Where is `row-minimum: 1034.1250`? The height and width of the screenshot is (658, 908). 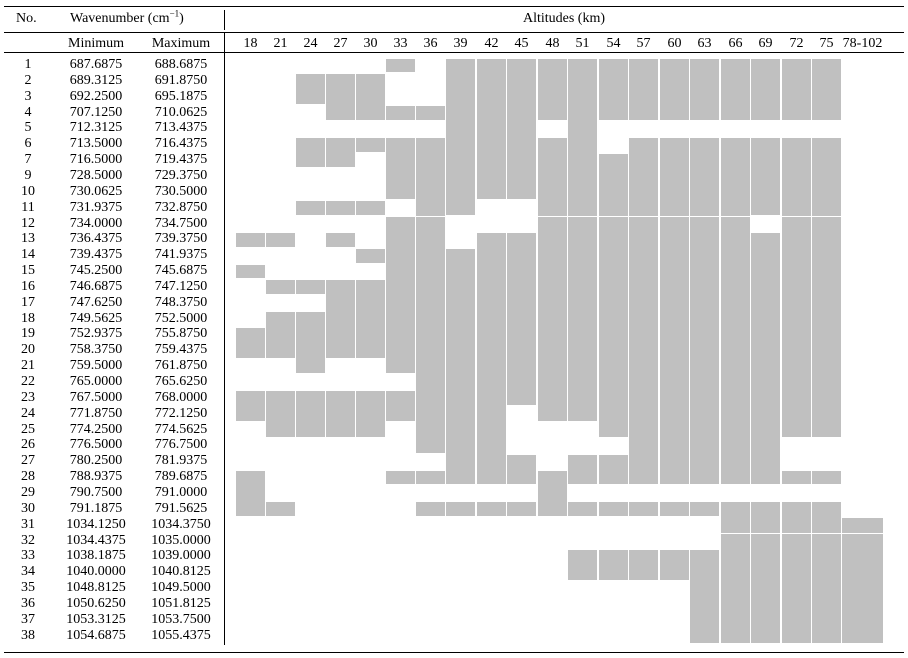 row-minimum: 1034.1250 is located at coordinates (96, 524).